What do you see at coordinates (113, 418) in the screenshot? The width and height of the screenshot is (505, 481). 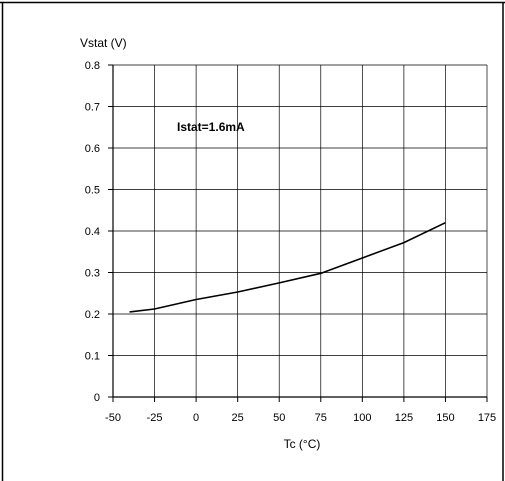 I see `x-tick-label: -50` at bounding box center [113, 418].